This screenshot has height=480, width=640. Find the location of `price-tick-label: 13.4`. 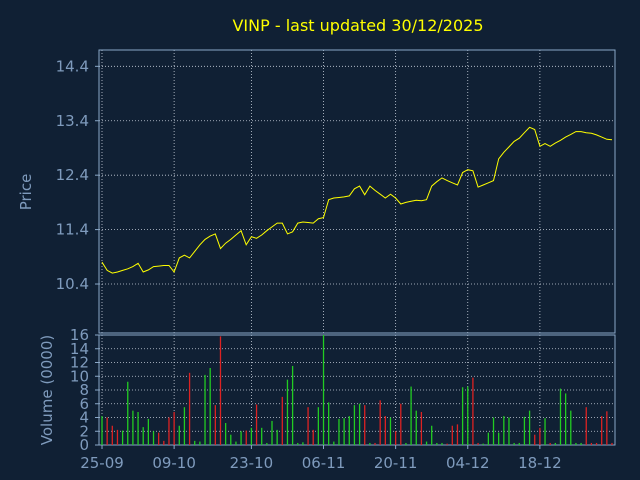

price-tick-label: 13.4 is located at coordinates (72, 121).